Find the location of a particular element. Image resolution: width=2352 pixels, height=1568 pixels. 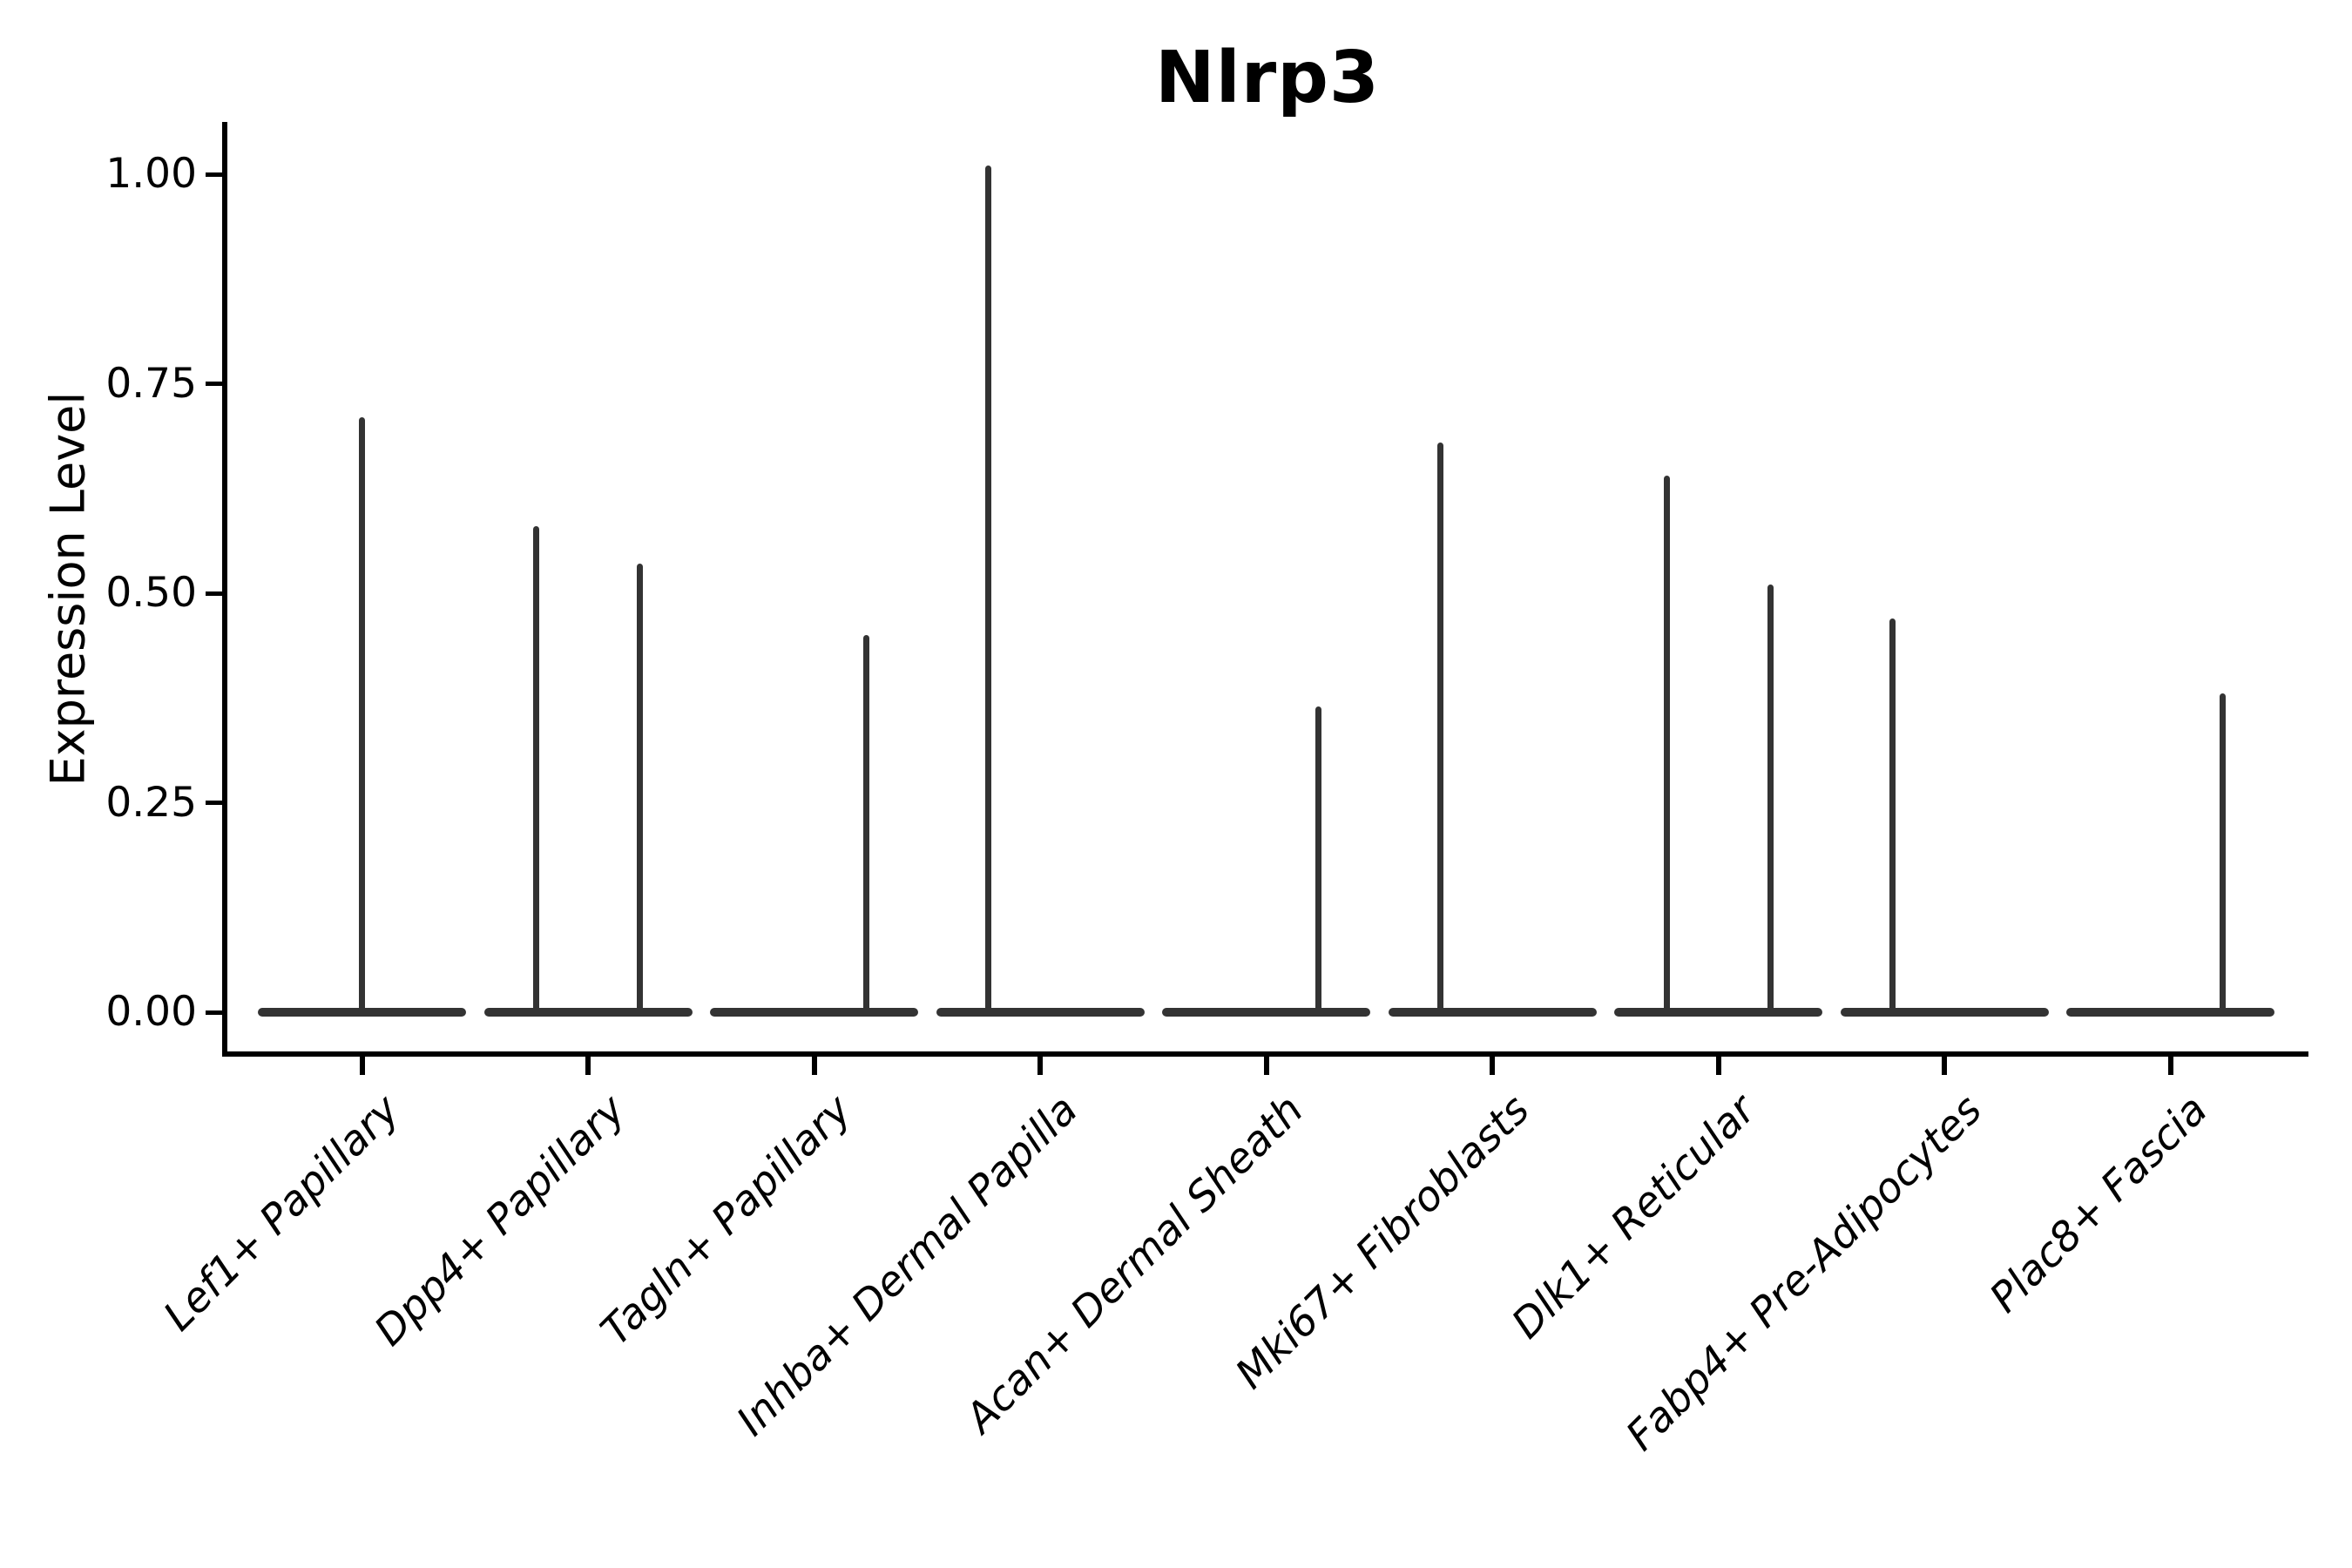

x-tick-label-2: Dpp4+ Papillary is located at coordinates (500, 1220).